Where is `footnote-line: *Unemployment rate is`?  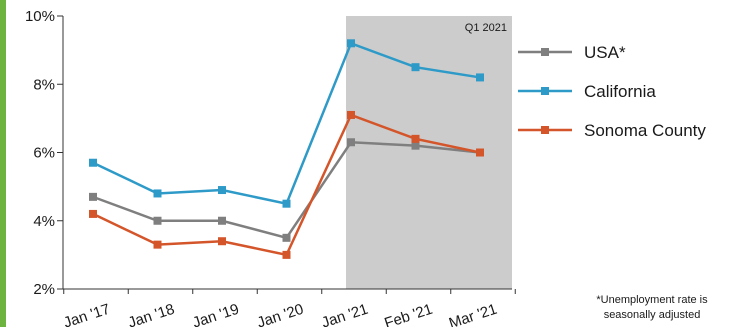 footnote-line: *Unemployment rate is is located at coordinates (652, 300).